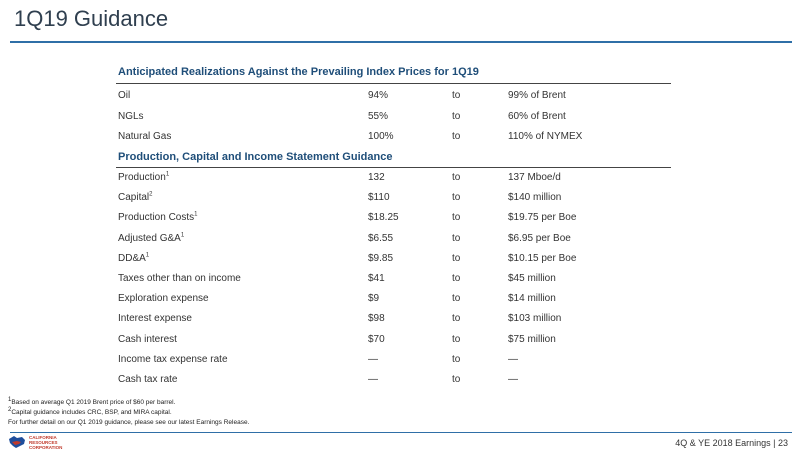 The height and width of the screenshot is (450, 800). What do you see at coordinates (393, 340) in the screenshot?
I see `table-row: Cash interest $70 to $75 million` at bounding box center [393, 340].